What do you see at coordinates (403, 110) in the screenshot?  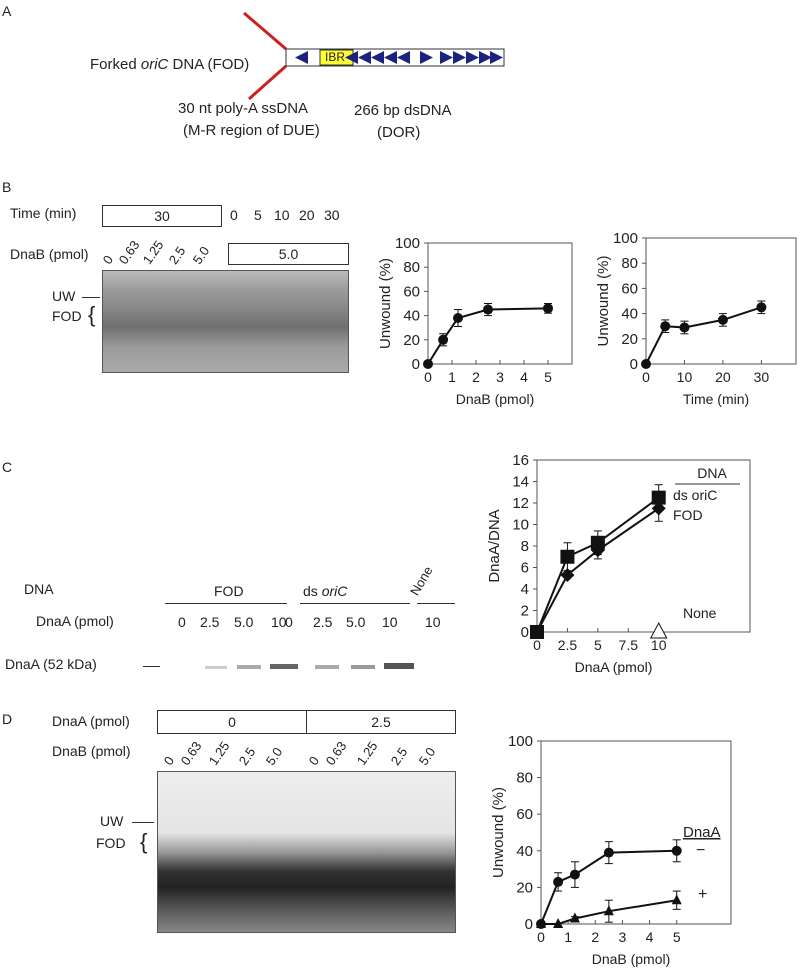 I see `dsdna-label-1: 266 bp dsDNA` at bounding box center [403, 110].